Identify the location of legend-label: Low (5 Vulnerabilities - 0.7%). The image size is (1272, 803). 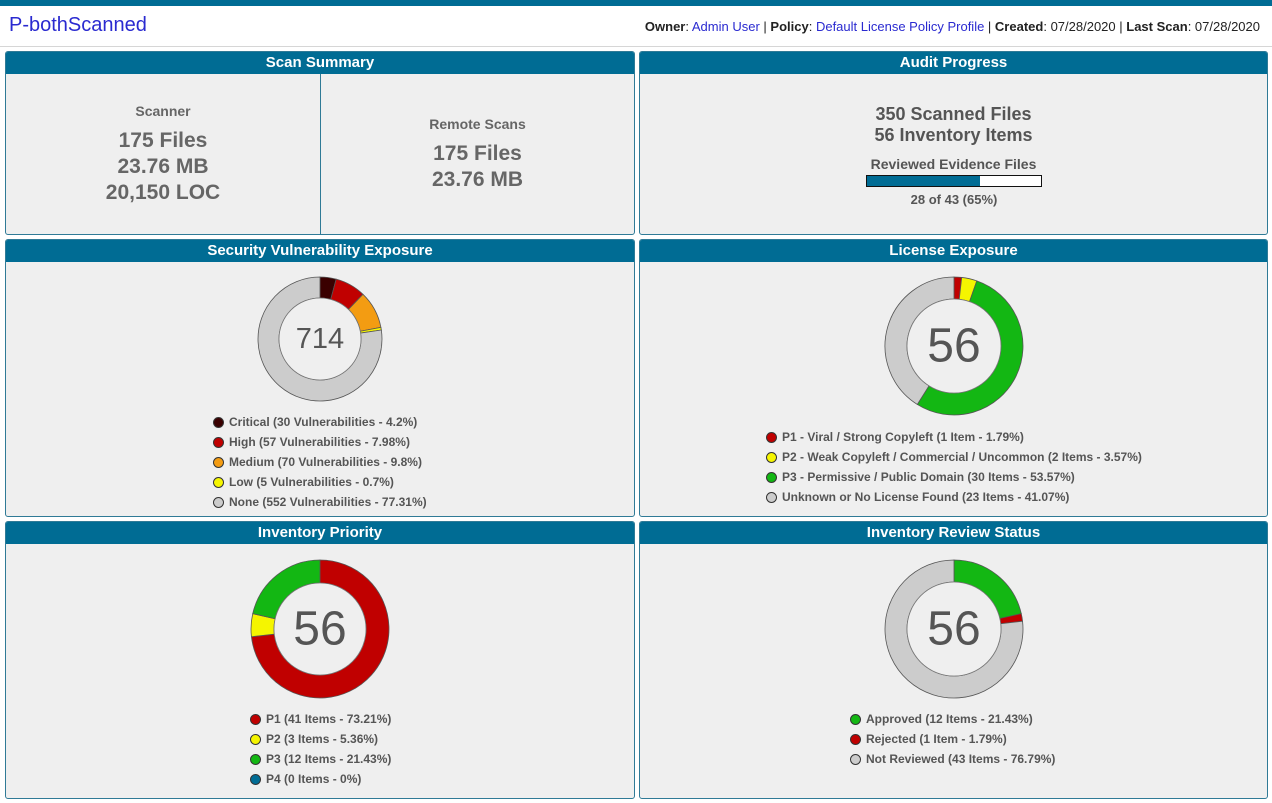
(311, 482).